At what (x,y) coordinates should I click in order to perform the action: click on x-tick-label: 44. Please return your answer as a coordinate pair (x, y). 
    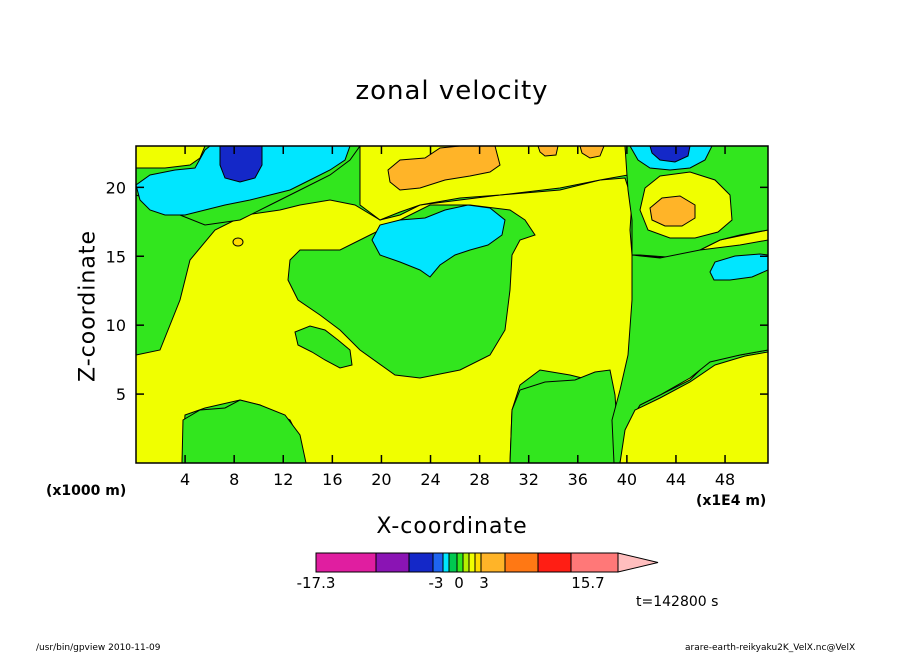
    Looking at the image, I should click on (676, 479).